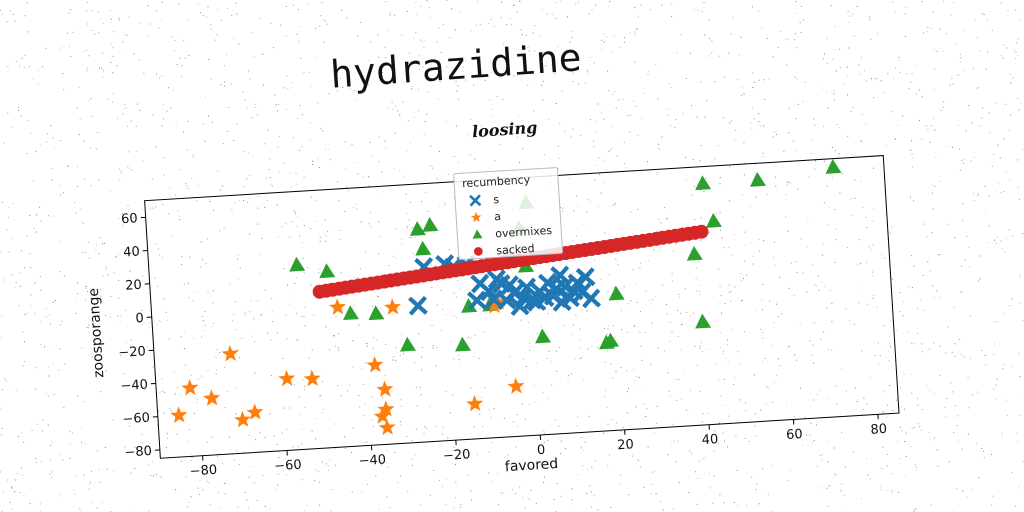 Image resolution: width=1024 pixels, height=512 pixels. Describe the element at coordinates (477, 234) in the screenshot. I see `legend-marker-overmixes` at that location.